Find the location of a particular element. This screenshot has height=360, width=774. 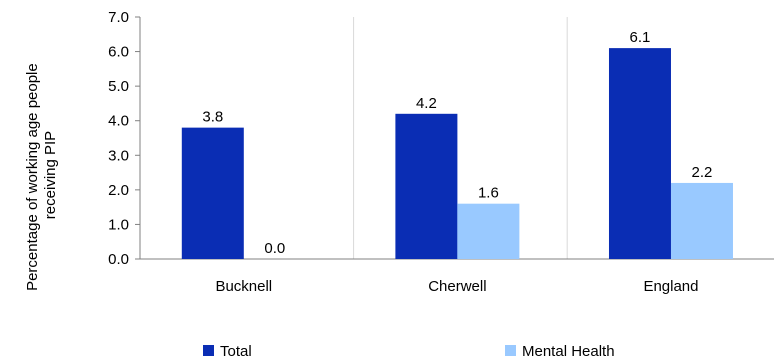

data-label: 6.1 is located at coordinates (640, 37).